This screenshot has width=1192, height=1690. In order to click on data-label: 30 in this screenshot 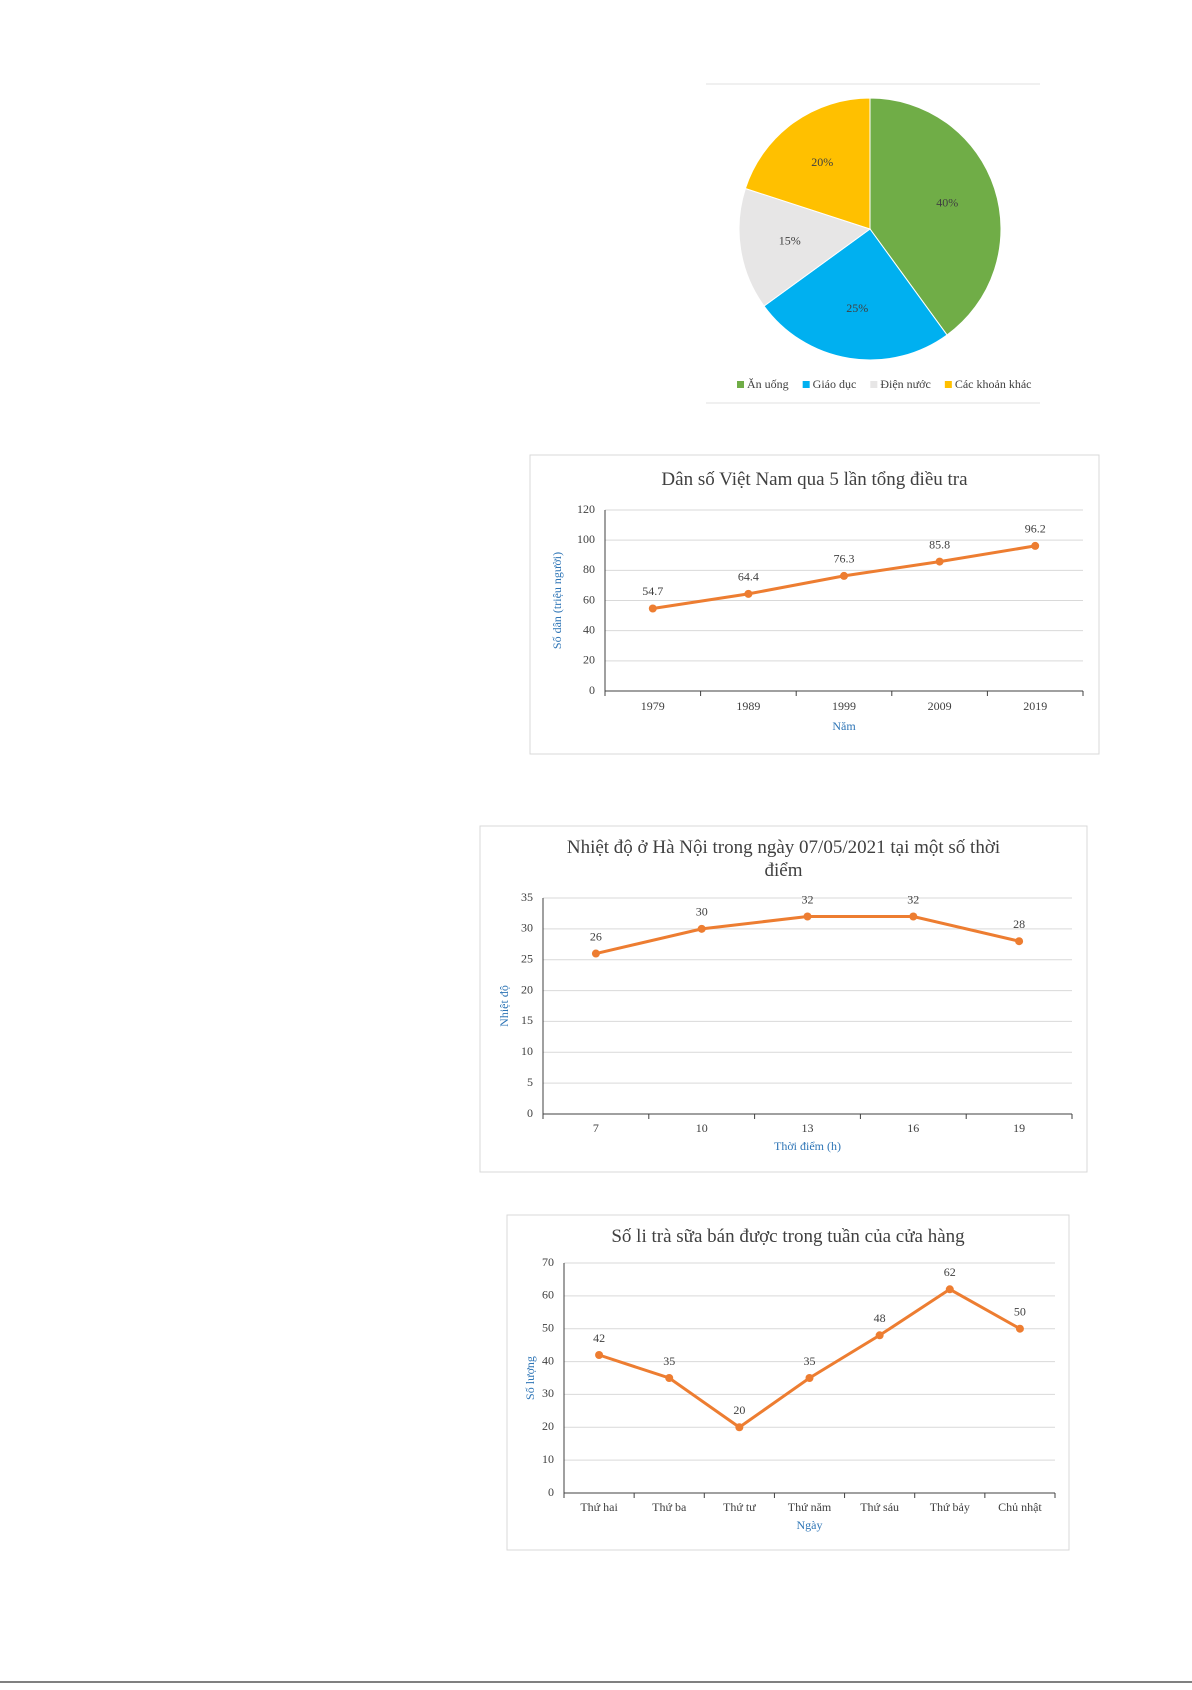, I will do `click(702, 912)`.